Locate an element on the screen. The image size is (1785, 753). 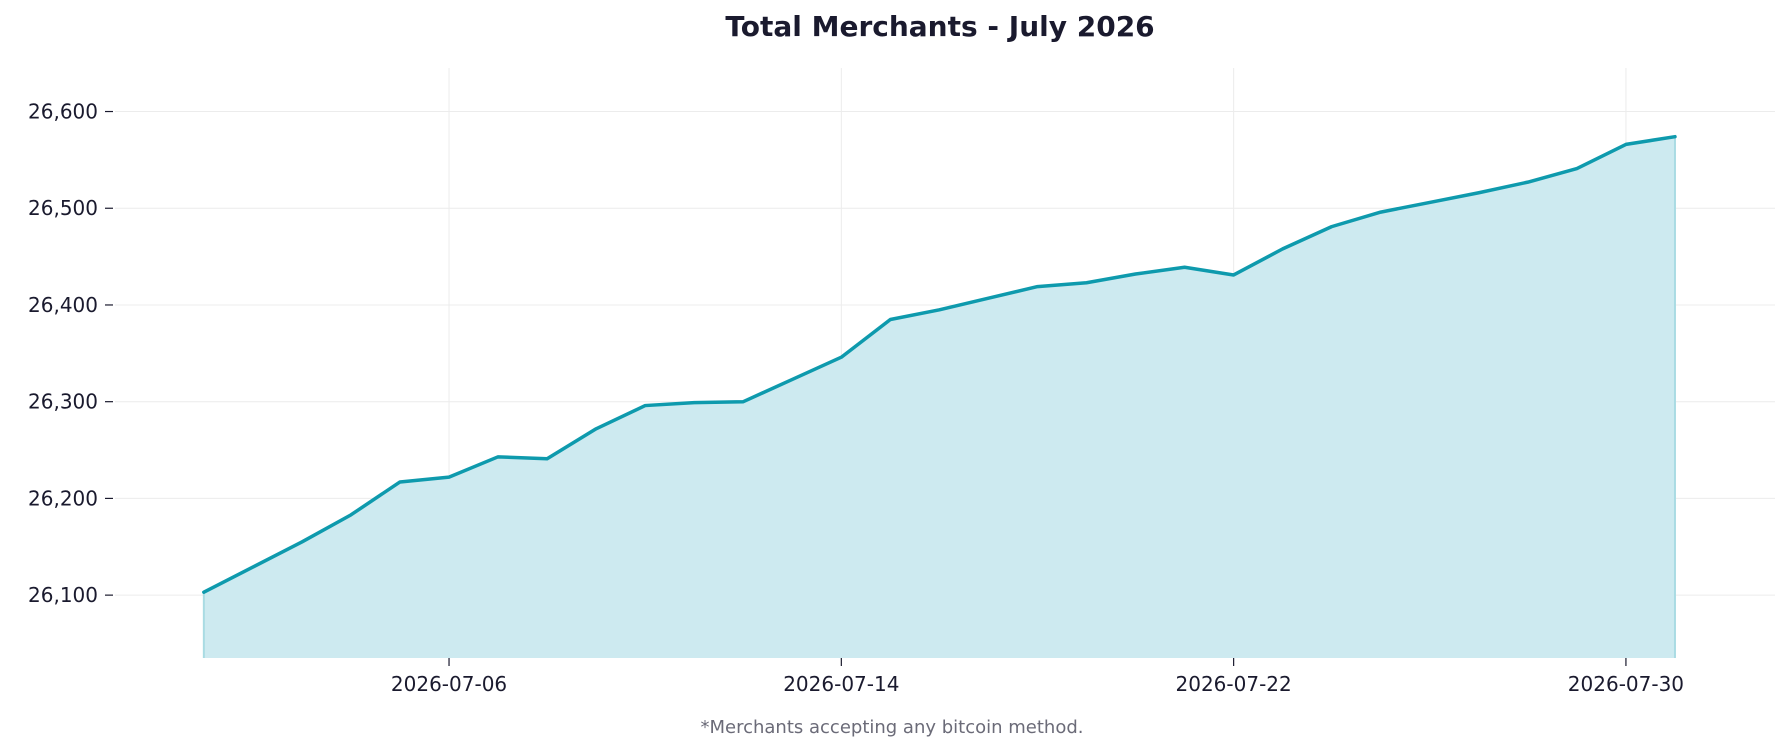
y-tick-label-2: 26,300 is located at coordinates (63, 402).